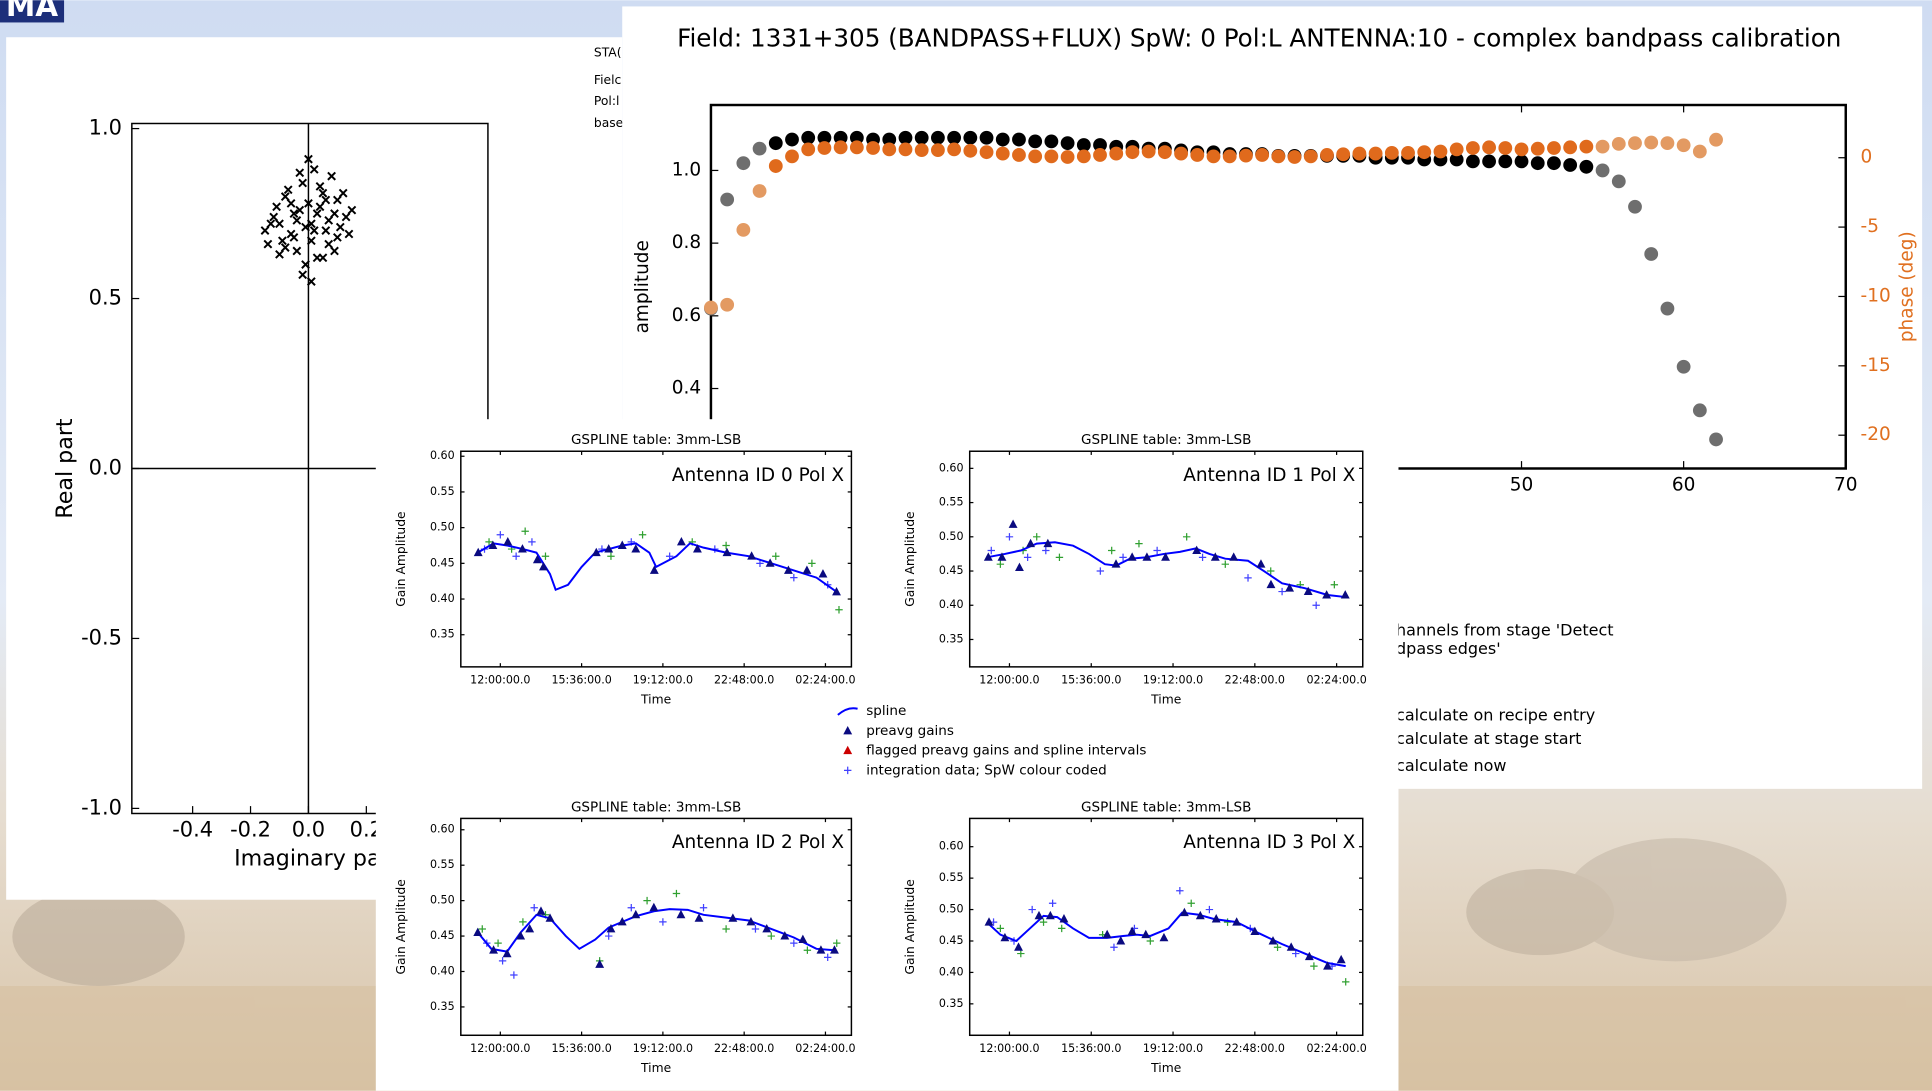 This screenshot has height=1091, width=1932. Describe the element at coordinates (663, 1048) in the screenshot. I see `x-tick-label: 19:12:00.0` at that location.